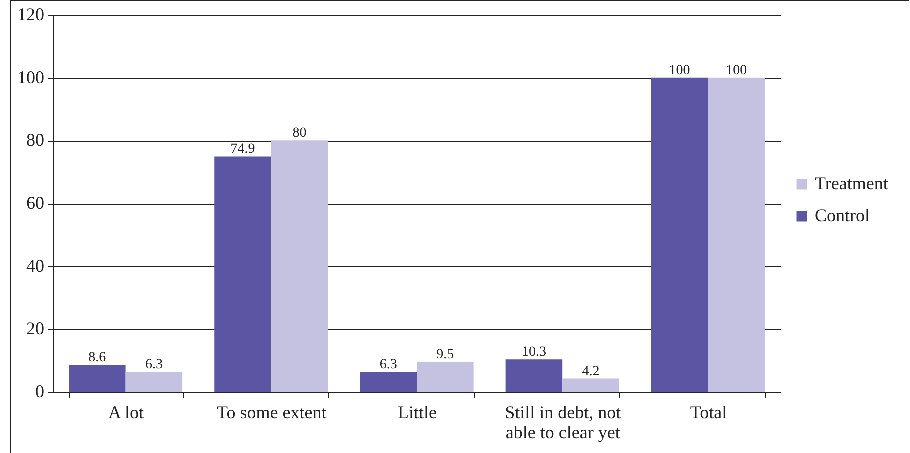  What do you see at coordinates (35, 140) in the screenshot?
I see `y-tick-label: 80` at bounding box center [35, 140].